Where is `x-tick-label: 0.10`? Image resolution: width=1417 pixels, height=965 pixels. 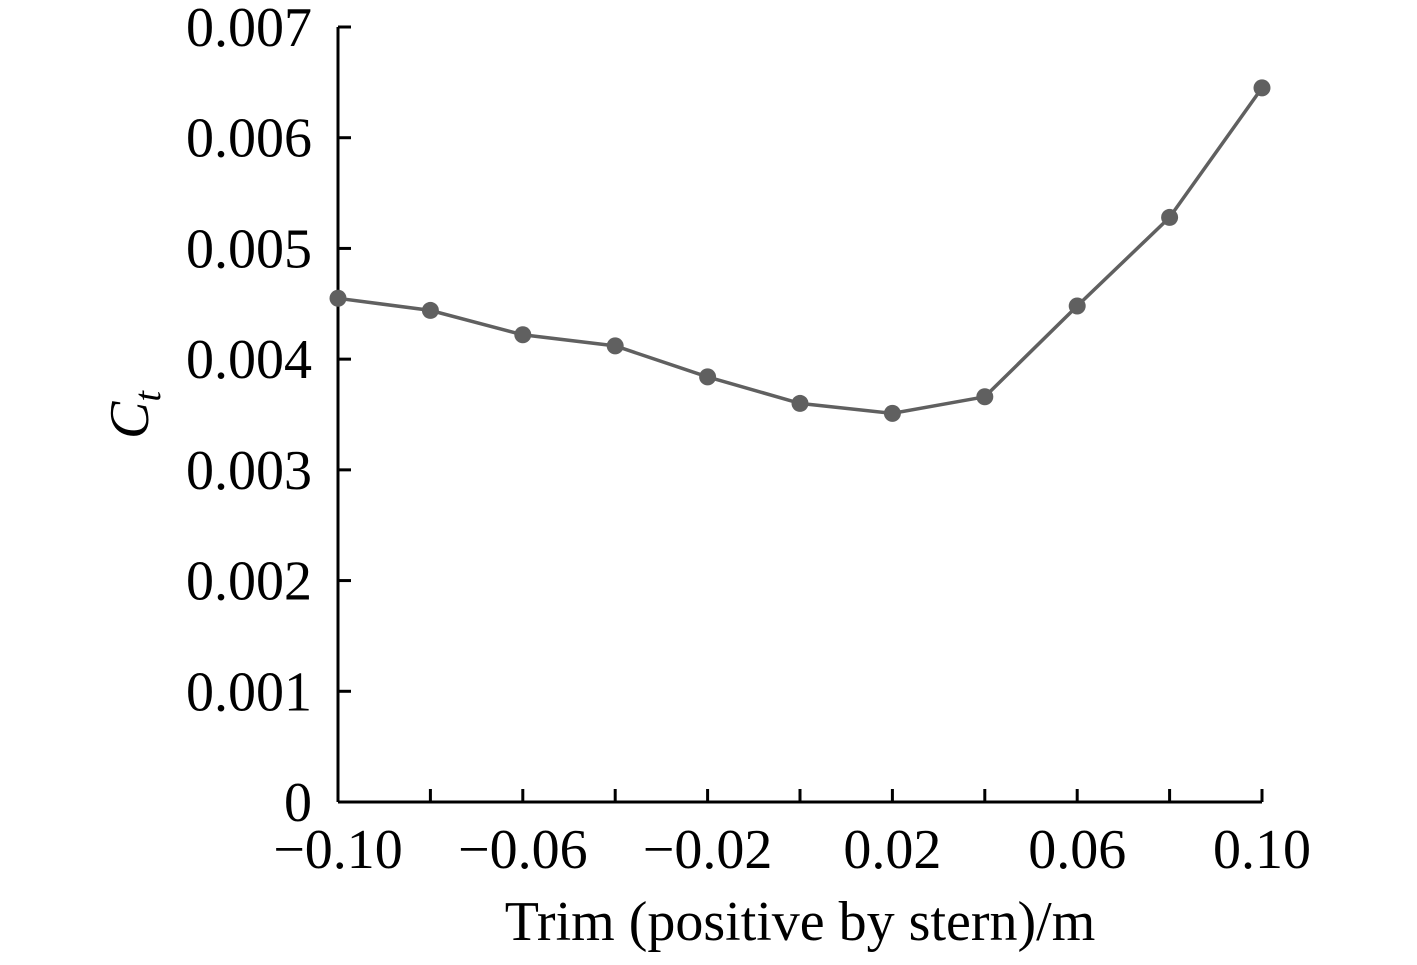
x-tick-label: 0.10 is located at coordinates (1262, 850).